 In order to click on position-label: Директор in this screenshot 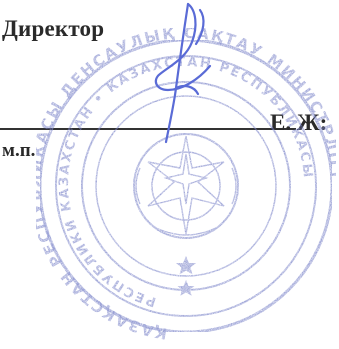, I will do `click(53, 28)`.